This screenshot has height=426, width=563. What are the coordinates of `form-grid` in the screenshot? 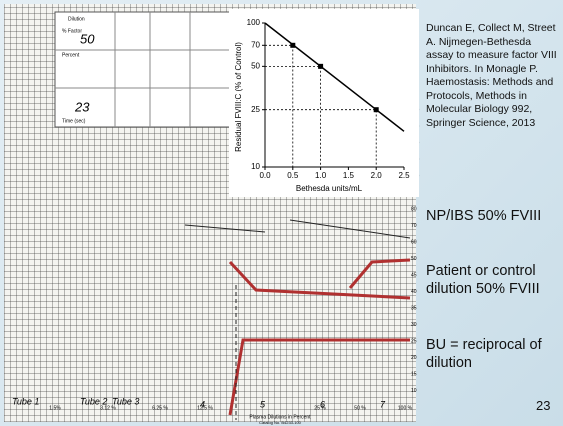 It's located at (142, 69).